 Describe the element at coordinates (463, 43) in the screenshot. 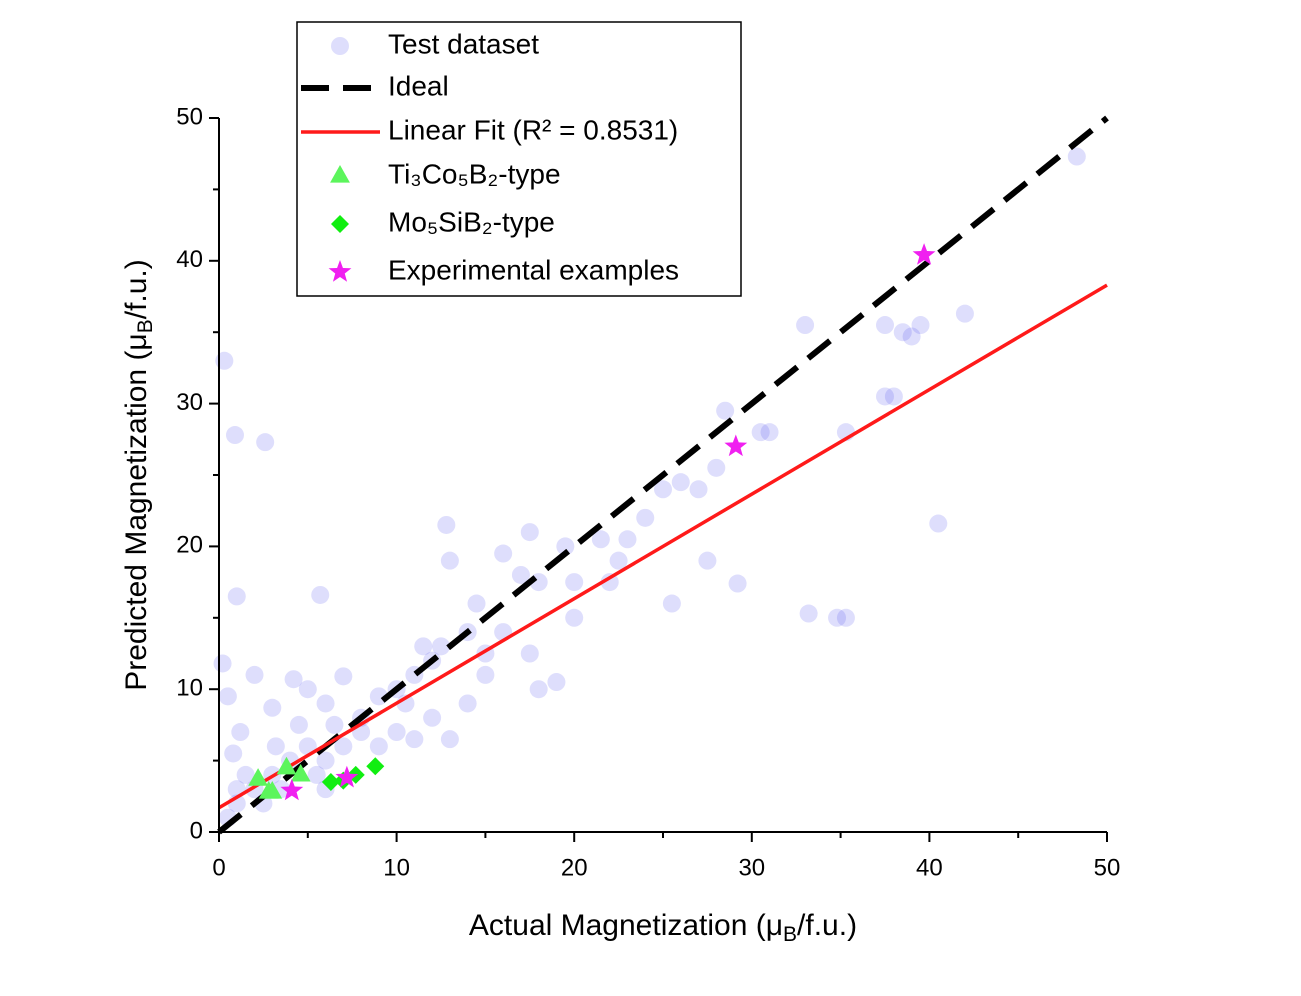

I see `legend-label: Test dataset` at that location.